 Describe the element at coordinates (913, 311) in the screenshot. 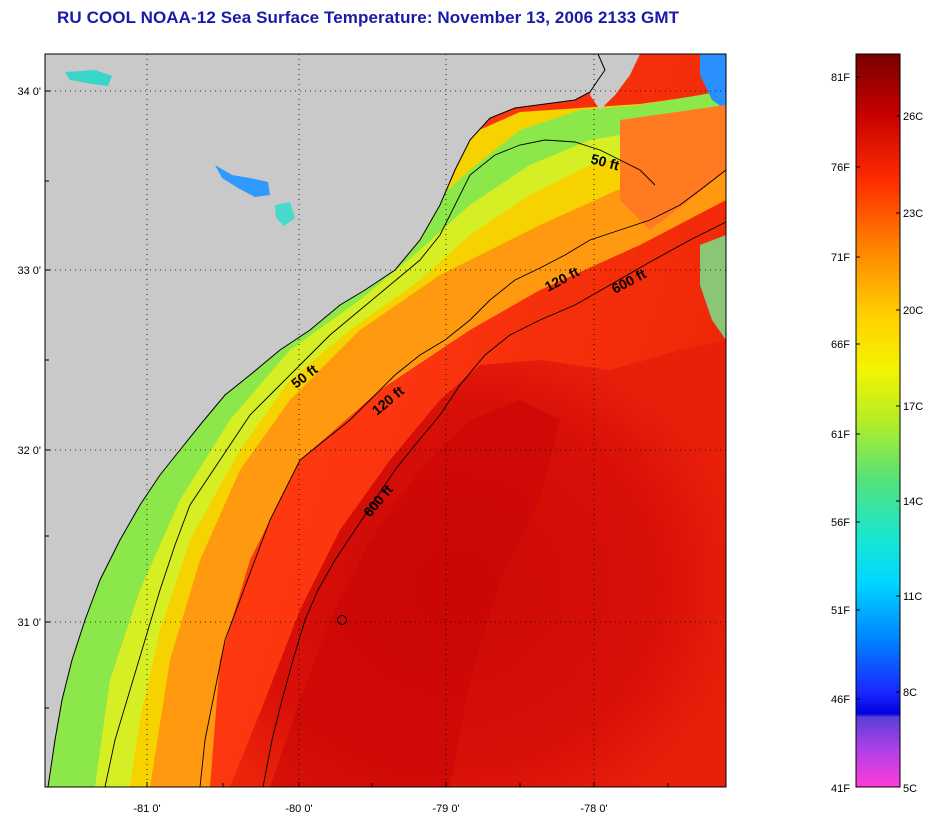

I see `cb-c-20: 20C` at that location.